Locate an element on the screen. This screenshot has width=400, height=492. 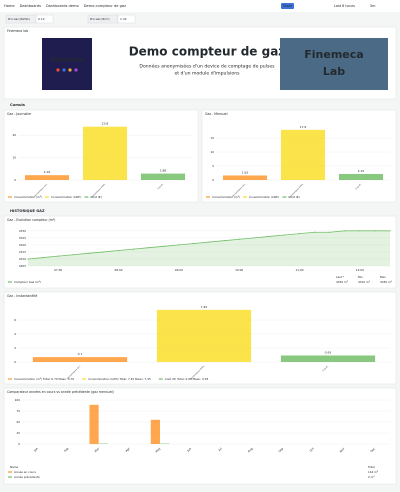
value-label: 2.15 is located at coordinates (361, 171).